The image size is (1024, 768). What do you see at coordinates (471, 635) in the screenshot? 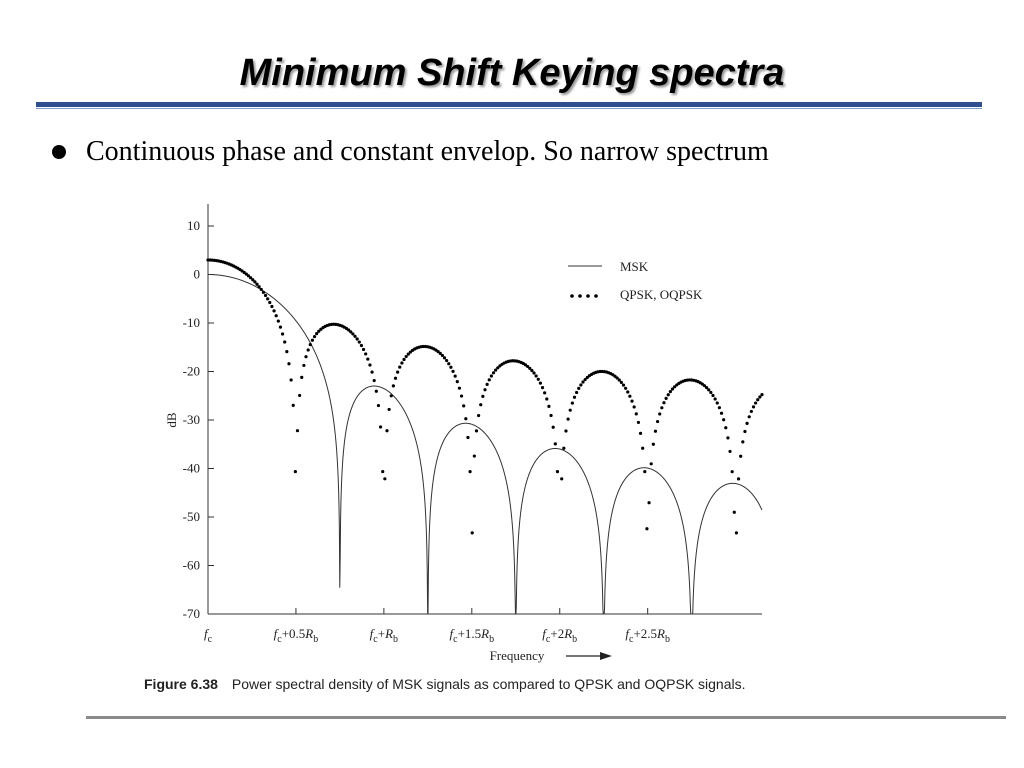
I see `x-tick-label: fc+1.5Rb` at bounding box center [471, 635].